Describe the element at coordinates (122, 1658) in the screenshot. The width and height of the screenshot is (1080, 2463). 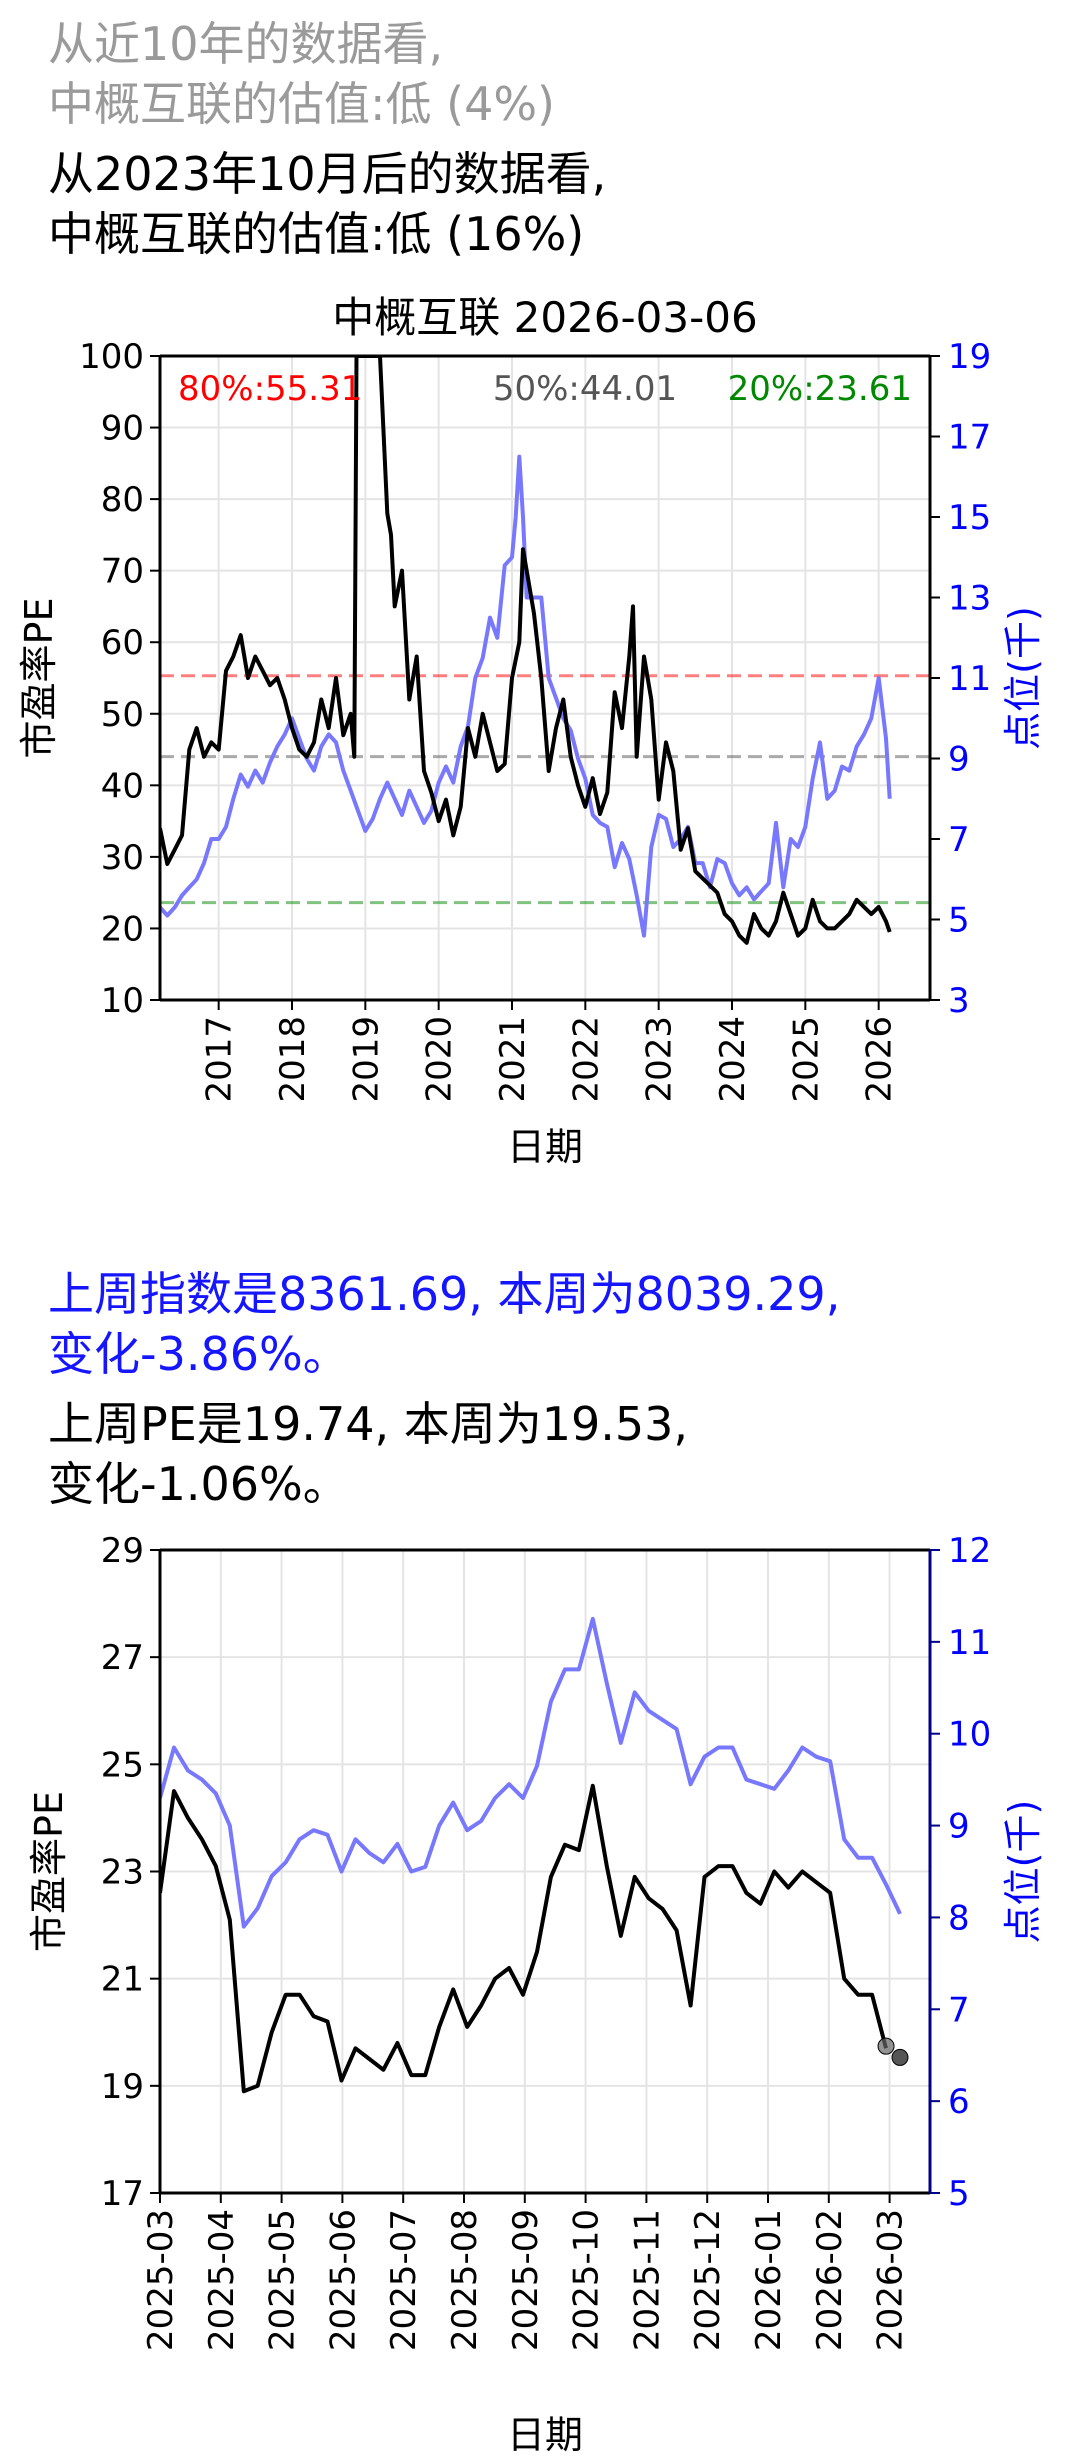
I see `c2-ytick-label: 27` at that location.